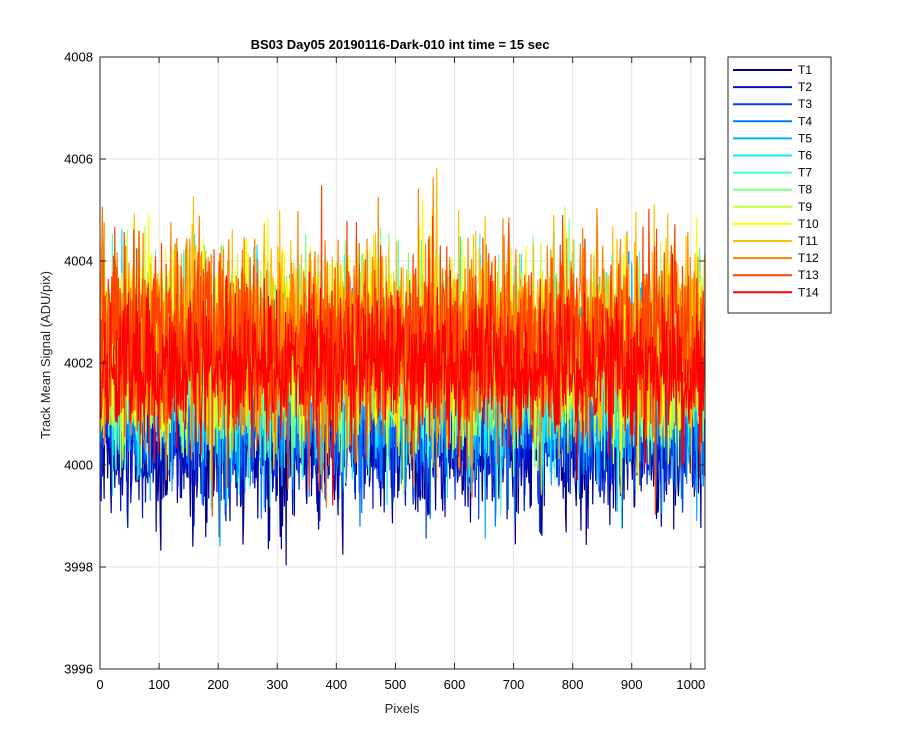 Image resolution: width=900 pixels, height=750 pixels. What do you see at coordinates (336, 684) in the screenshot?
I see `x-tick-label: 400` at bounding box center [336, 684].